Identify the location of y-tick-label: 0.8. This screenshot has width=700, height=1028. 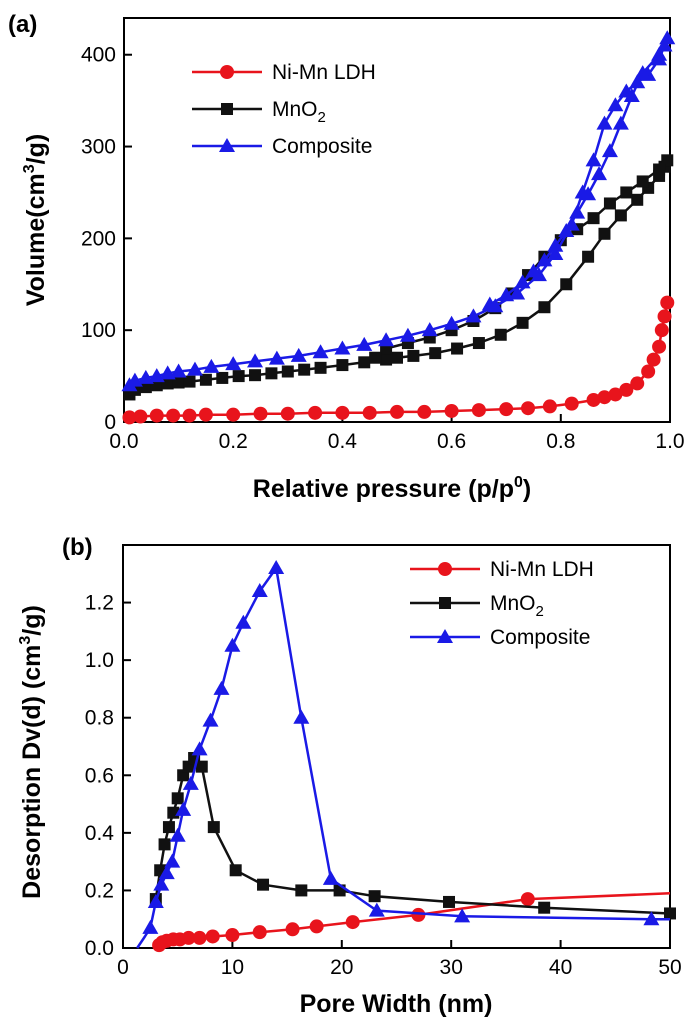
(99, 718).